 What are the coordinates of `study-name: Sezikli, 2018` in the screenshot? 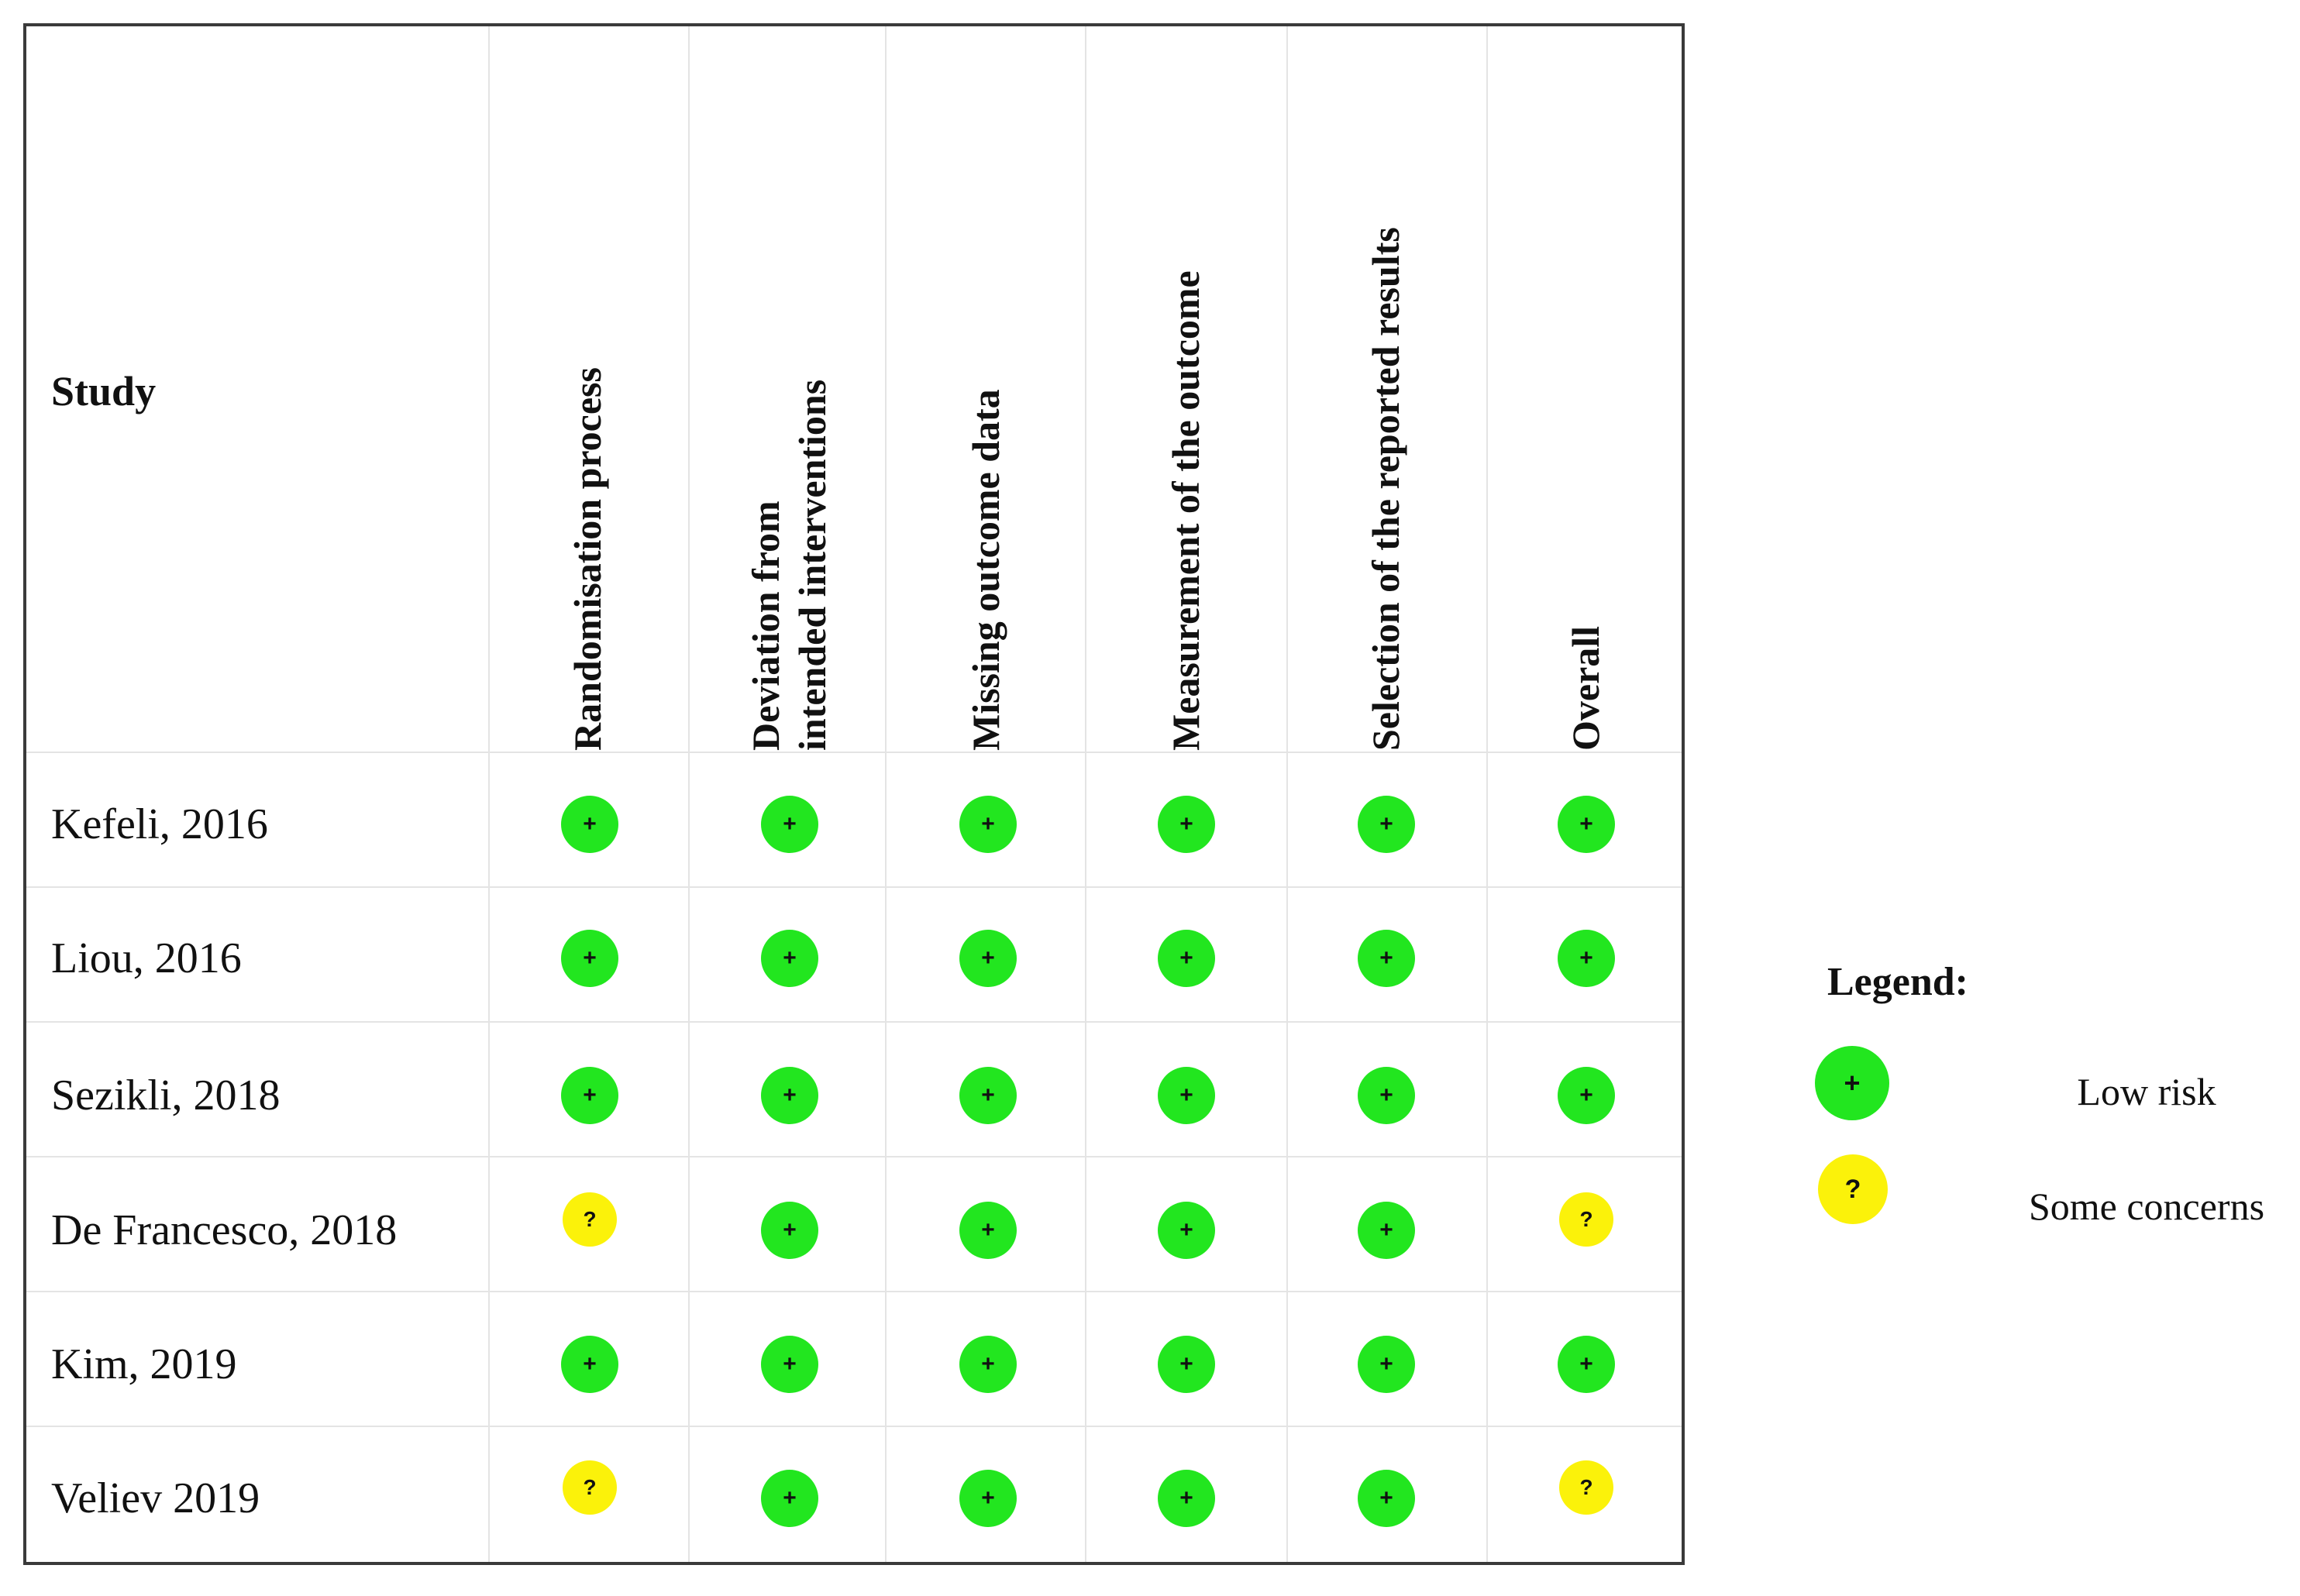 It's located at (166, 1095).